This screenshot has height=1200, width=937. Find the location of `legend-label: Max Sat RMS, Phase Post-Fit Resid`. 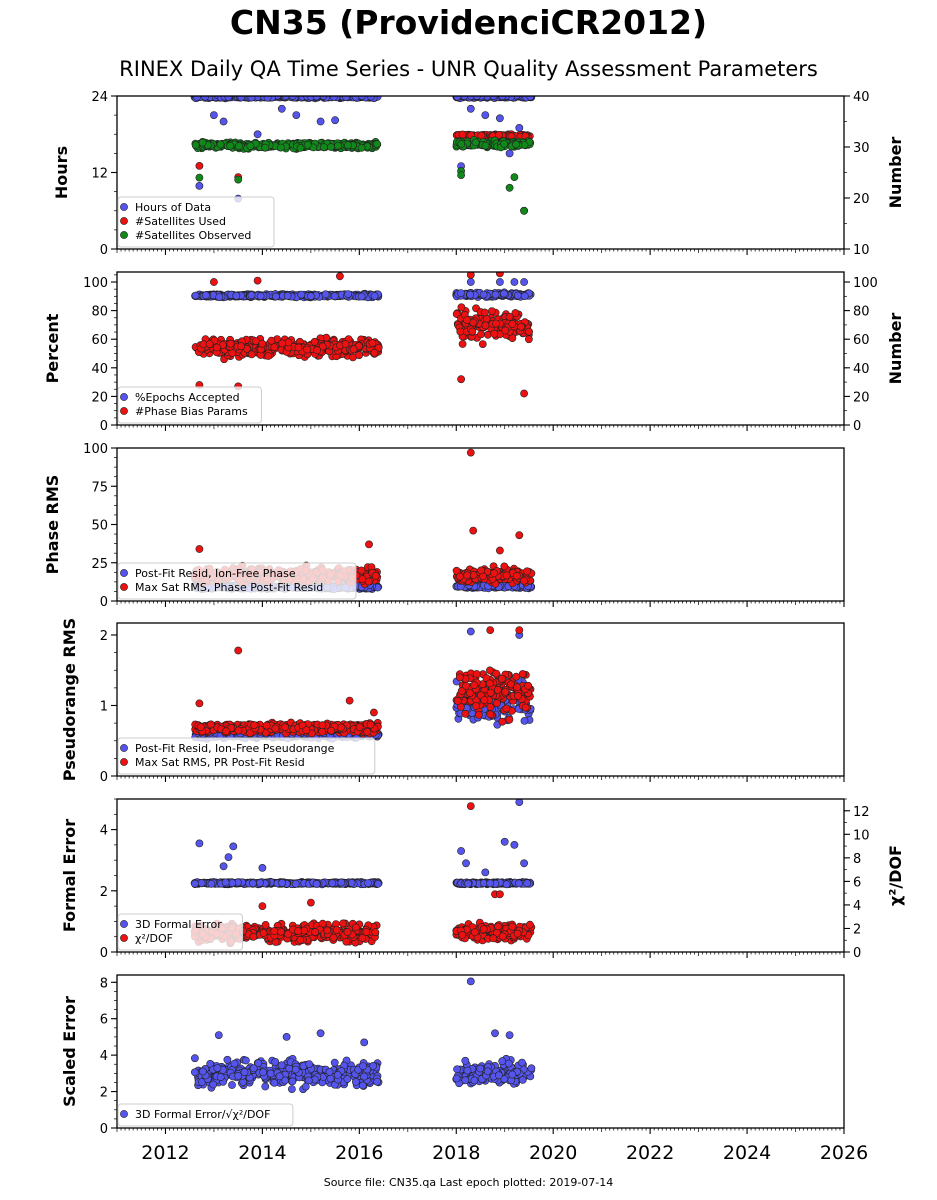

legend-label: Max Sat RMS, Phase Post-Fit Resid is located at coordinates (229, 587).